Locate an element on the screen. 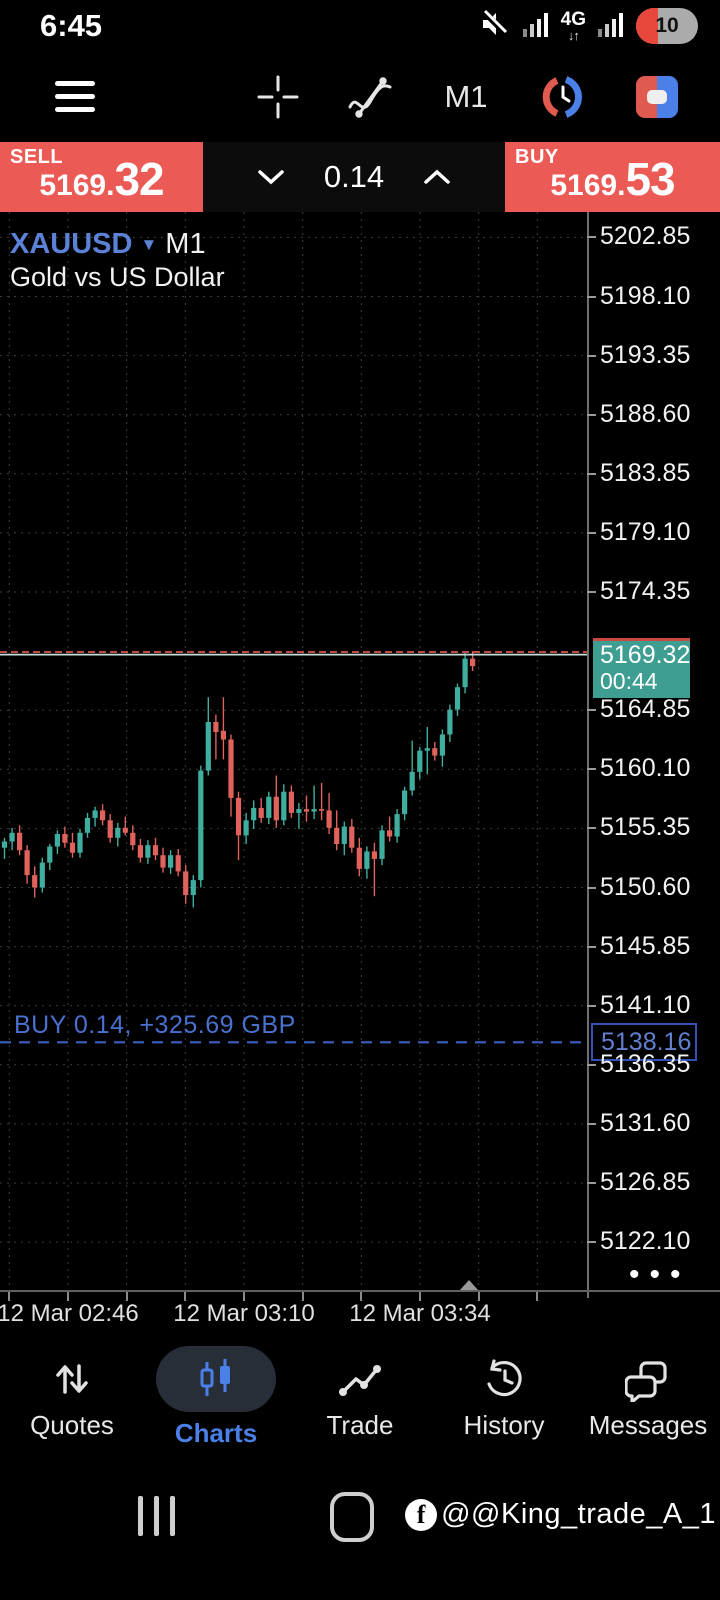 The image size is (720, 1600). open-position-label: BUY 0.14, +325.69 GBP is located at coordinates (155, 1025).